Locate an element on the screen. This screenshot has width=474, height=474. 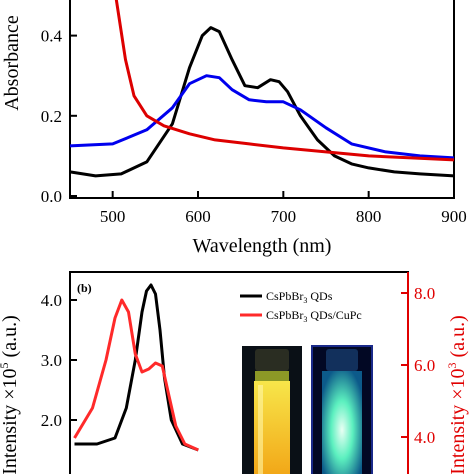
vial-left-highlight is located at coordinates (260, 429).